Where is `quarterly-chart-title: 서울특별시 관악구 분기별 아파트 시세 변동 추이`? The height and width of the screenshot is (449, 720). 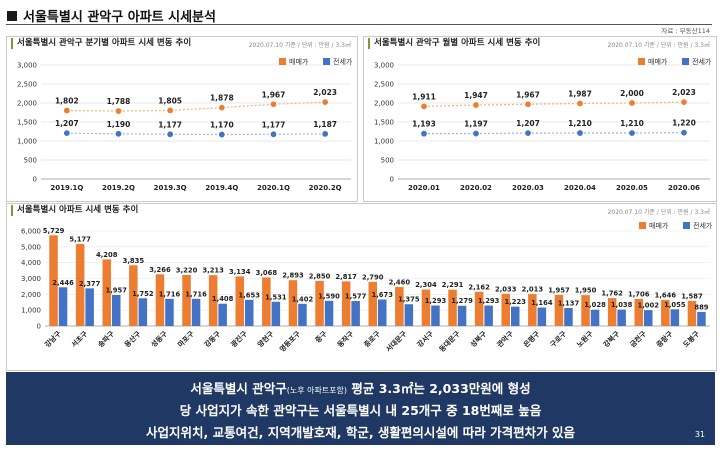
quarterly-chart-title: 서울특별시 관악구 분기별 아파트 시세 변동 추이 is located at coordinates (101, 43).